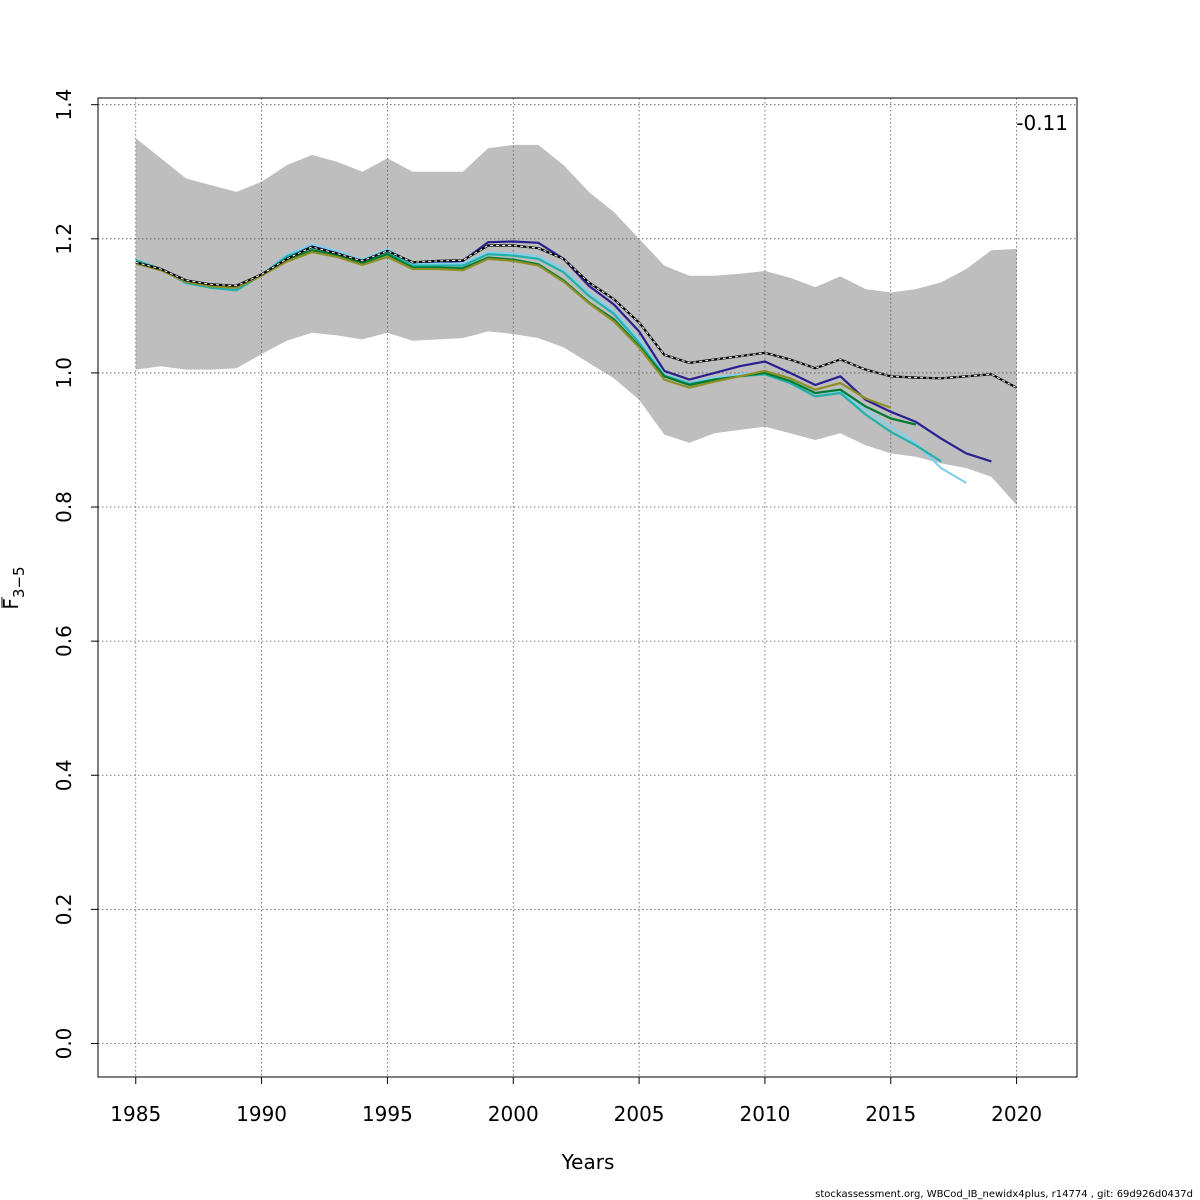 This screenshot has width=1200, height=1200. I want to click on x-tick-label: 1990, so click(261, 1114).